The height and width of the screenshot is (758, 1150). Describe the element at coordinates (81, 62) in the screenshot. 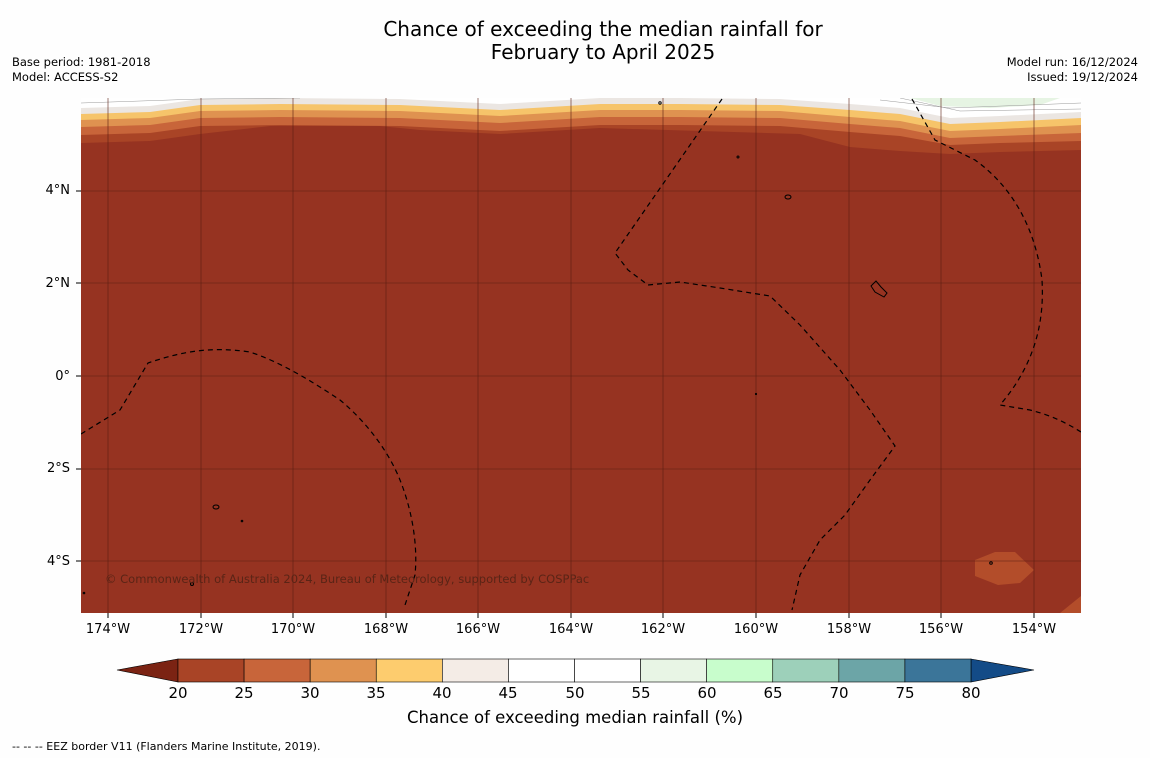

I see `base-period-text: Base period: 1981-2018` at that location.